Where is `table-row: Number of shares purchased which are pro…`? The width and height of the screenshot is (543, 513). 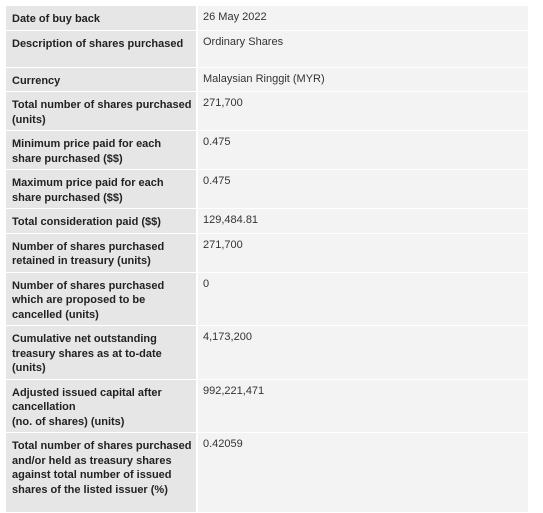
table-row: Number of shares purchased which are pro… is located at coordinates (267, 299).